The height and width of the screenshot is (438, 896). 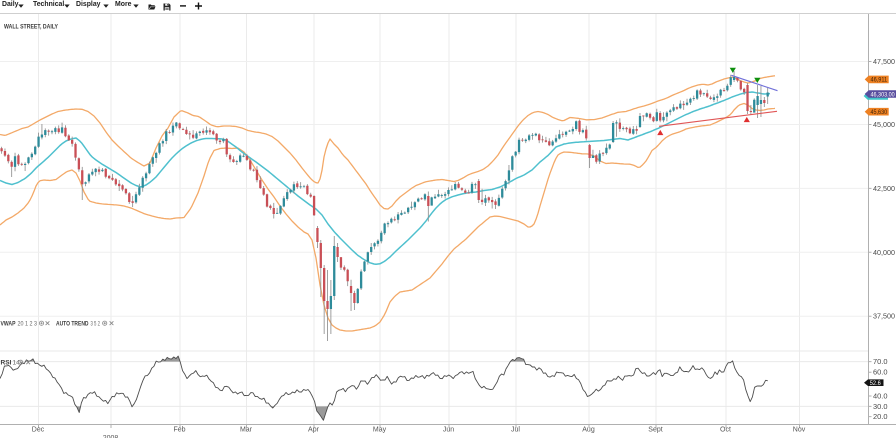 What do you see at coordinates (17, 363) in the screenshot?
I see `svg-text: 14` at bounding box center [17, 363].